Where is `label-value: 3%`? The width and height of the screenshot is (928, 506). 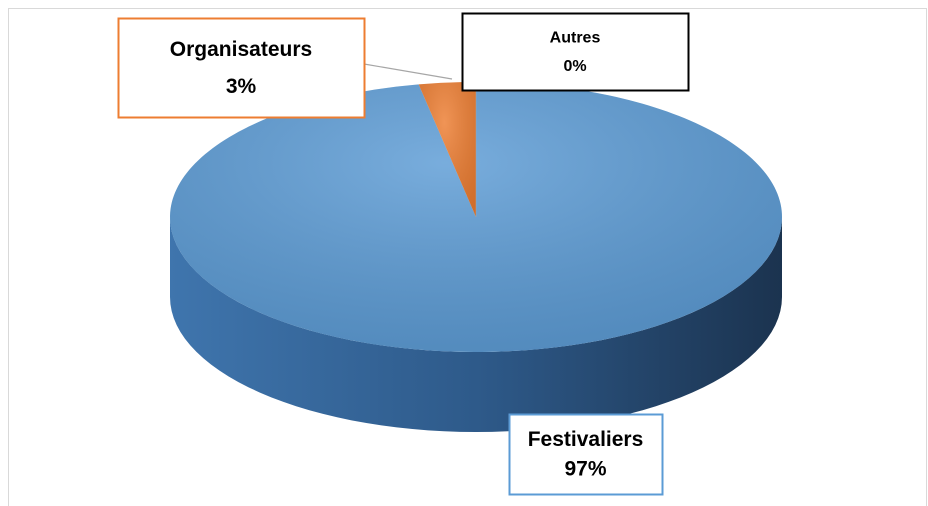 label-value: 3% is located at coordinates (241, 86).